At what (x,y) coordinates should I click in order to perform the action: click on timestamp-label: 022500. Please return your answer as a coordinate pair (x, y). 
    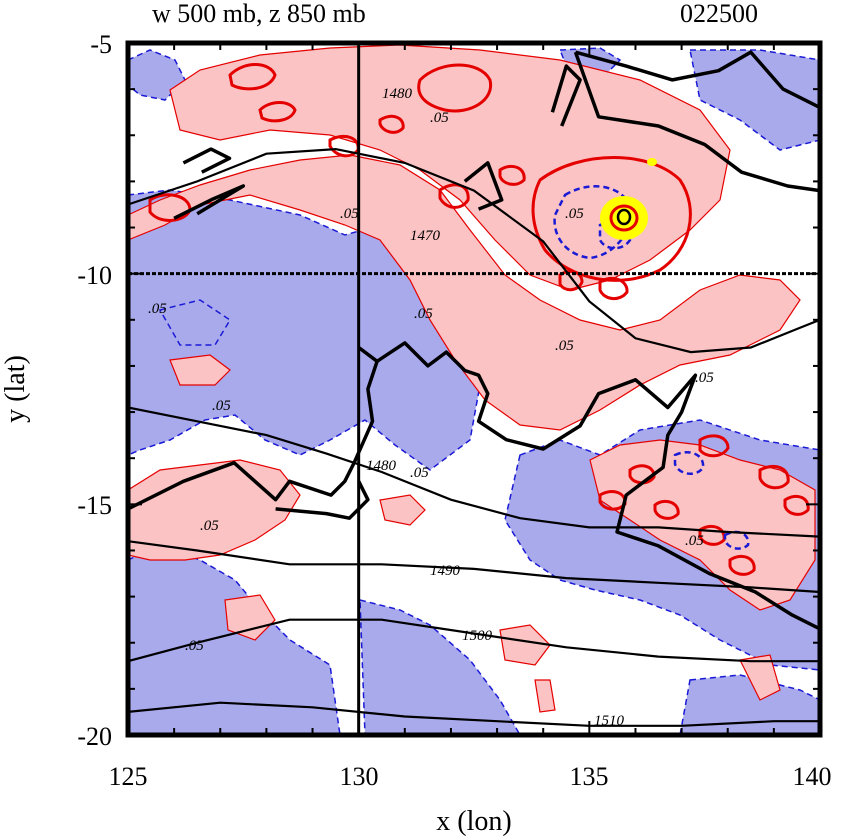
    Looking at the image, I should click on (719, 14).